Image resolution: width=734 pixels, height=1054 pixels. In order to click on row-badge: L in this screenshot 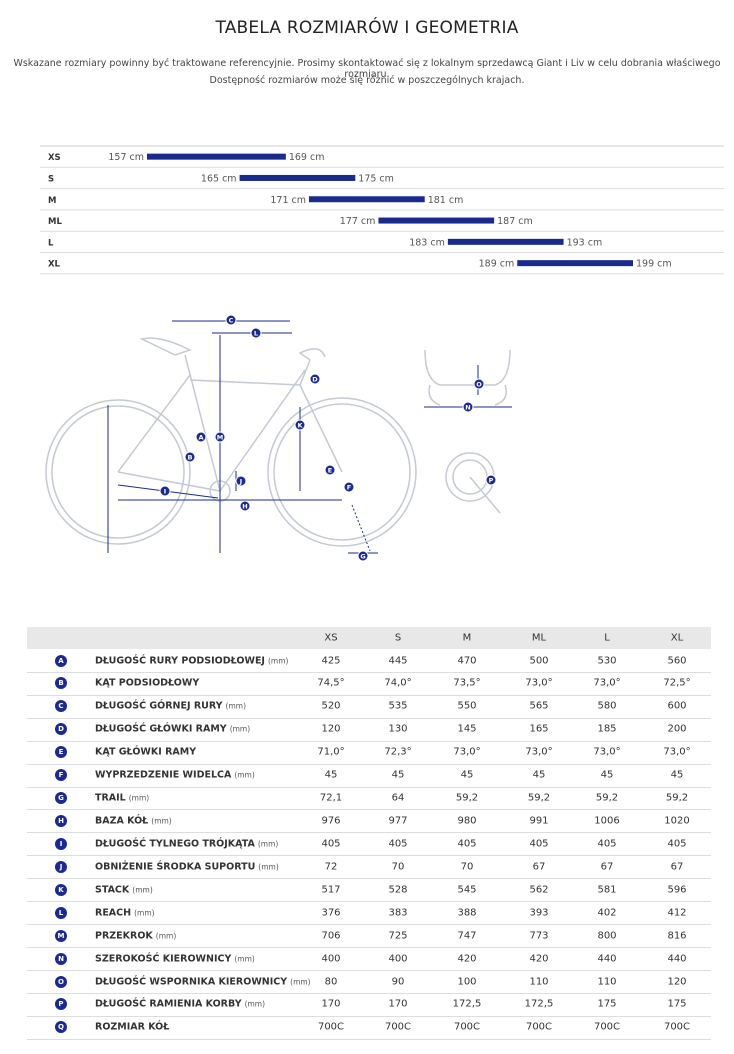, I will do `click(61, 912)`.